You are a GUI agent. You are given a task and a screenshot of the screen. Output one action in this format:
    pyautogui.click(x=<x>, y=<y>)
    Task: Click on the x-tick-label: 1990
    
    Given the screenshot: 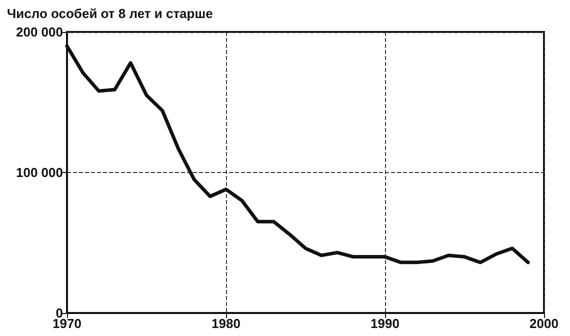 What is the action you would take?
    pyautogui.click(x=385, y=323)
    